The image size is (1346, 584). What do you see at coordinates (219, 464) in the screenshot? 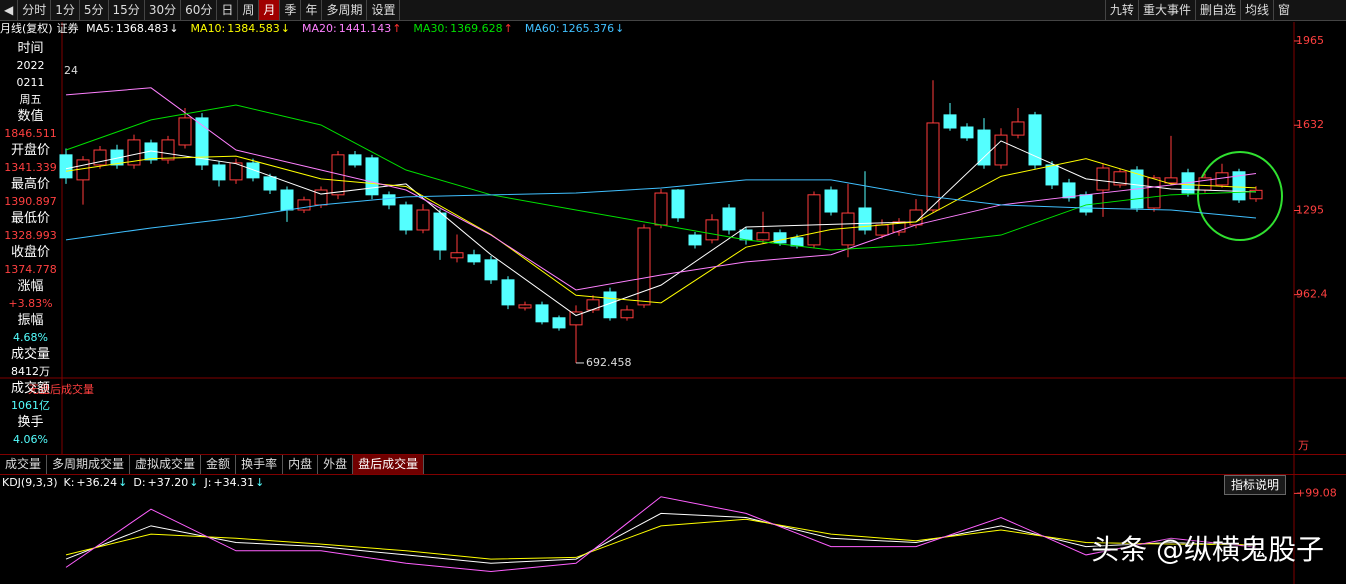
I see `tab: 金额` at bounding box center [219, 464].